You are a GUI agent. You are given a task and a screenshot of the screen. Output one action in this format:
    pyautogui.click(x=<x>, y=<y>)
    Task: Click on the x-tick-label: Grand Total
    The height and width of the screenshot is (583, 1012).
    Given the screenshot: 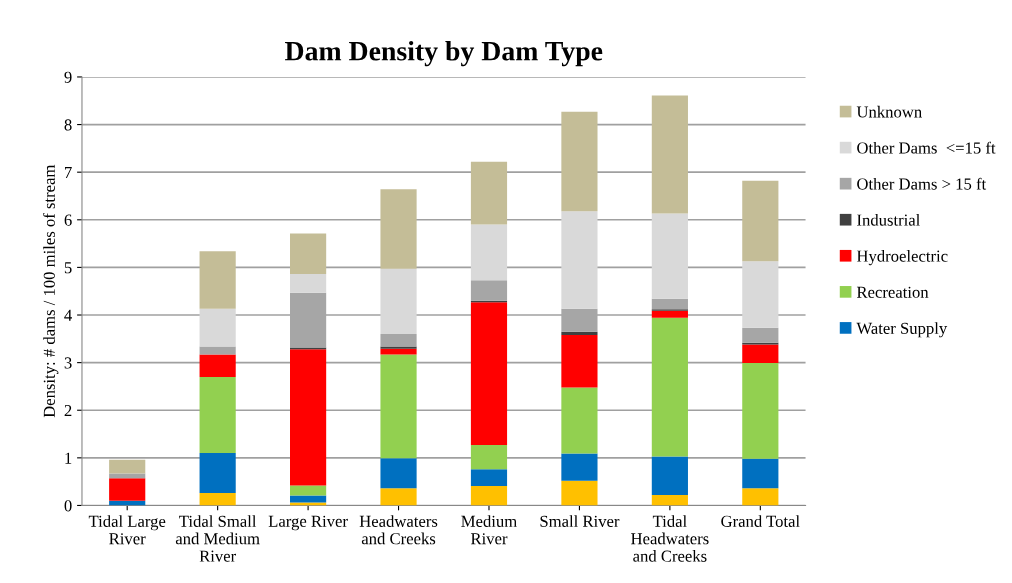 What is the action you would take?
    pyautogui.click(x=760, y=521)
    